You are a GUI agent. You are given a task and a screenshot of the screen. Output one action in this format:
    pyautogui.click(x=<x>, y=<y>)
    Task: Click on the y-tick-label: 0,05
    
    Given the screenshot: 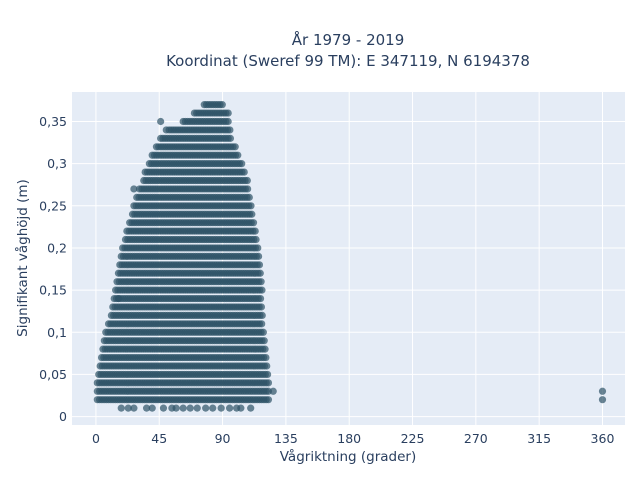 What is the action you would take?
    pyautogui.click(x=53, y=374)
    